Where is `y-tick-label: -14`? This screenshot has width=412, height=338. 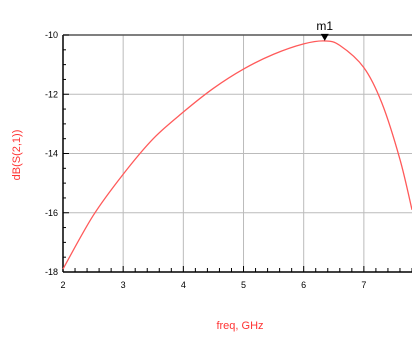
y-tick-label: -14 is located at coordinates (51, 154).